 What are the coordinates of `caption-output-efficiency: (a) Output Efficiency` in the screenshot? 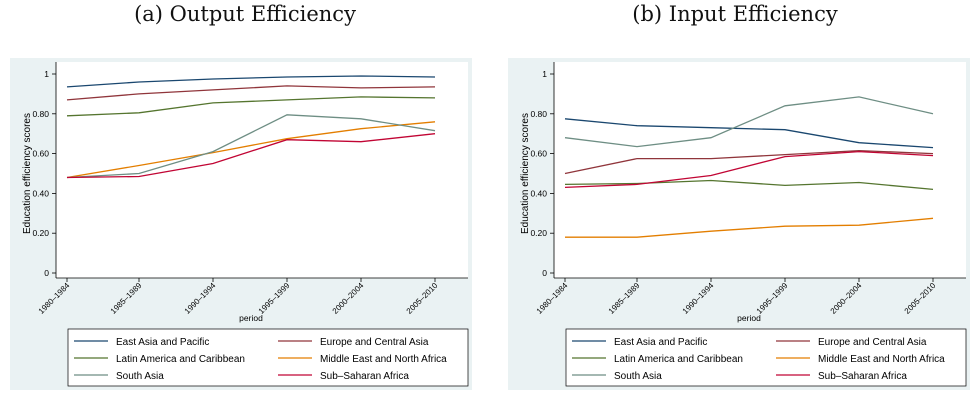 It's located at (245, 14).